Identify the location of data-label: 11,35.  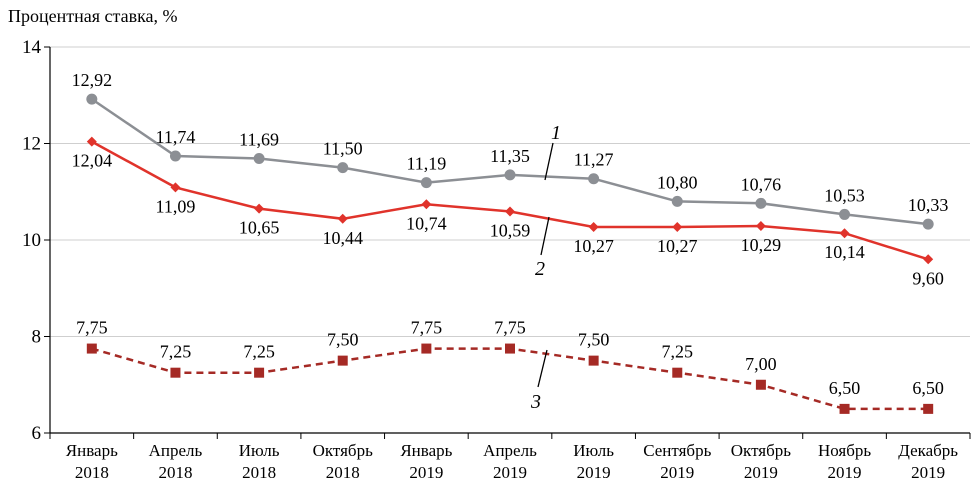
(510, 156).